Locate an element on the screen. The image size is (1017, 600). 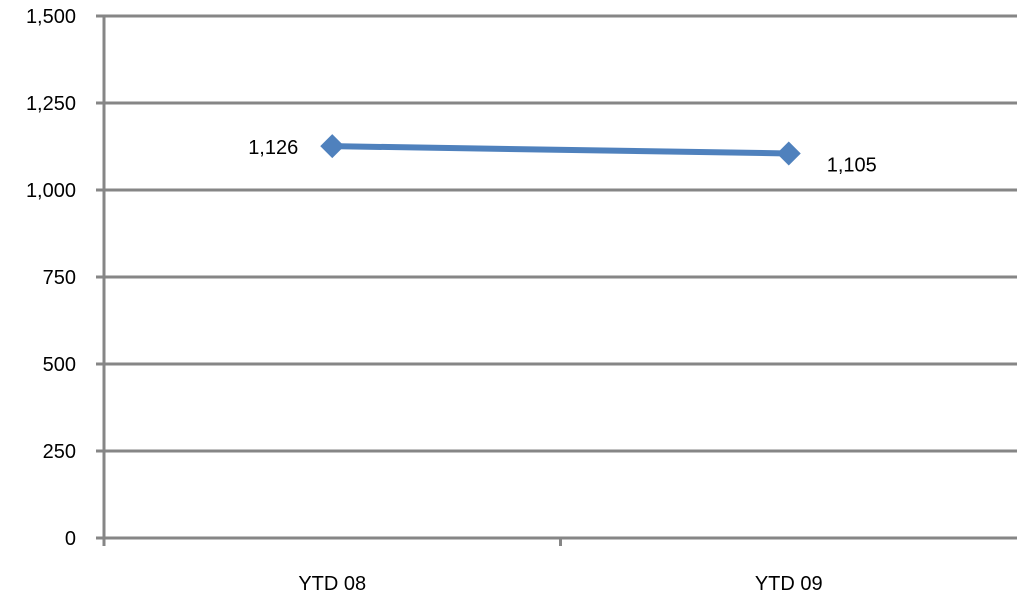
y-tick-label: 750 is located at coordinates (59, 278).